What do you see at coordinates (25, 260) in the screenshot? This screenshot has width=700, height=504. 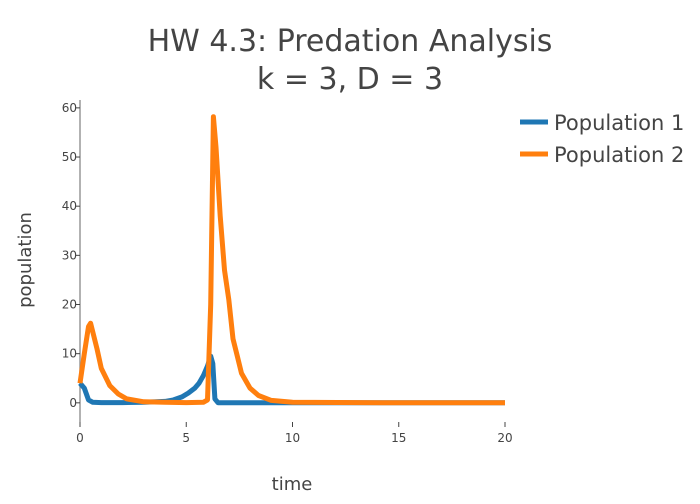 I see `y-axis-title: population` at bounding box center [25, 260].